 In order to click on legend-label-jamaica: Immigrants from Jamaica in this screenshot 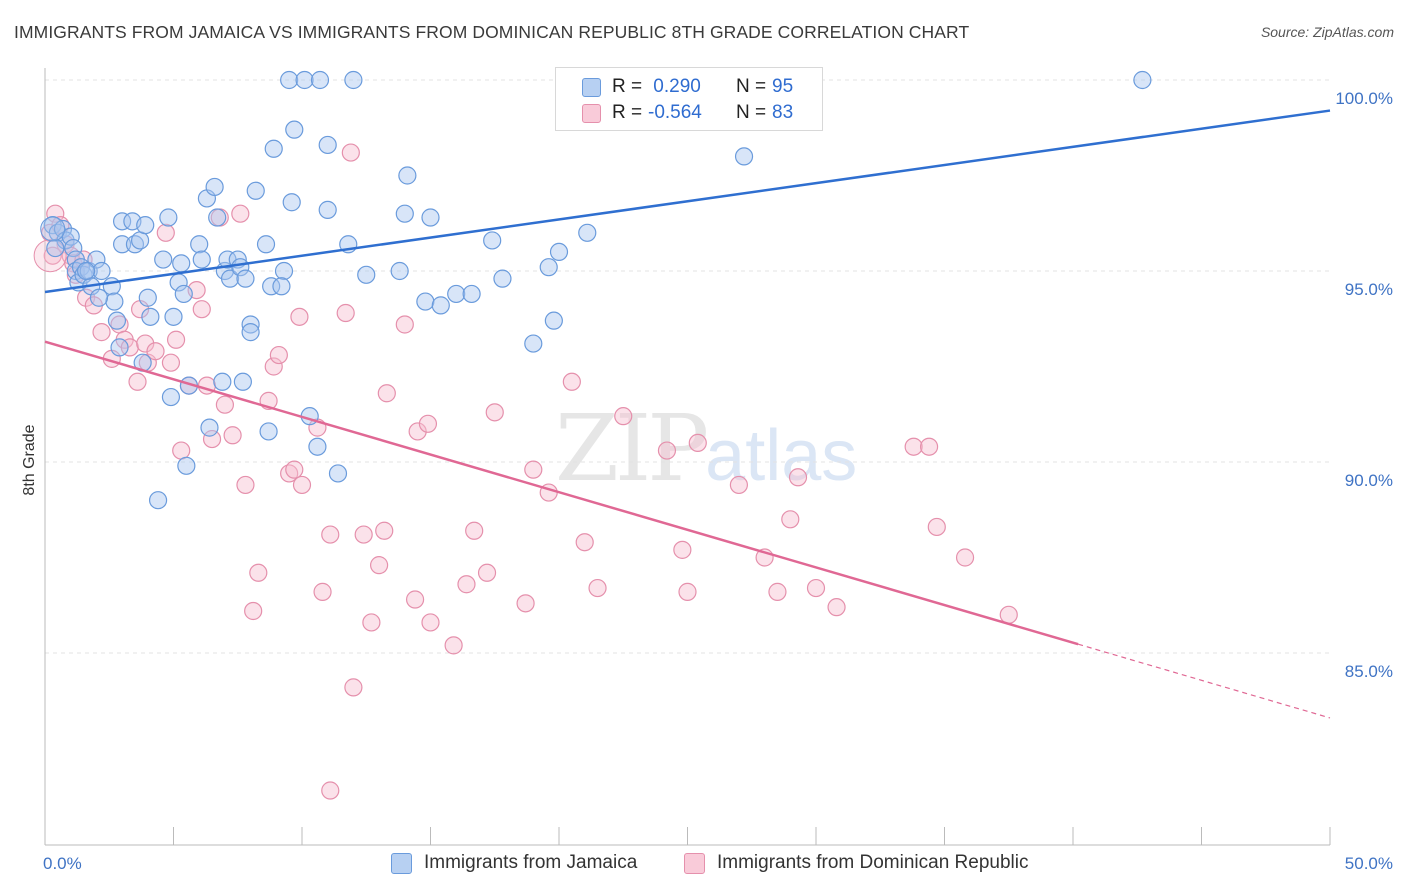, I will do `click(531, 862)`.